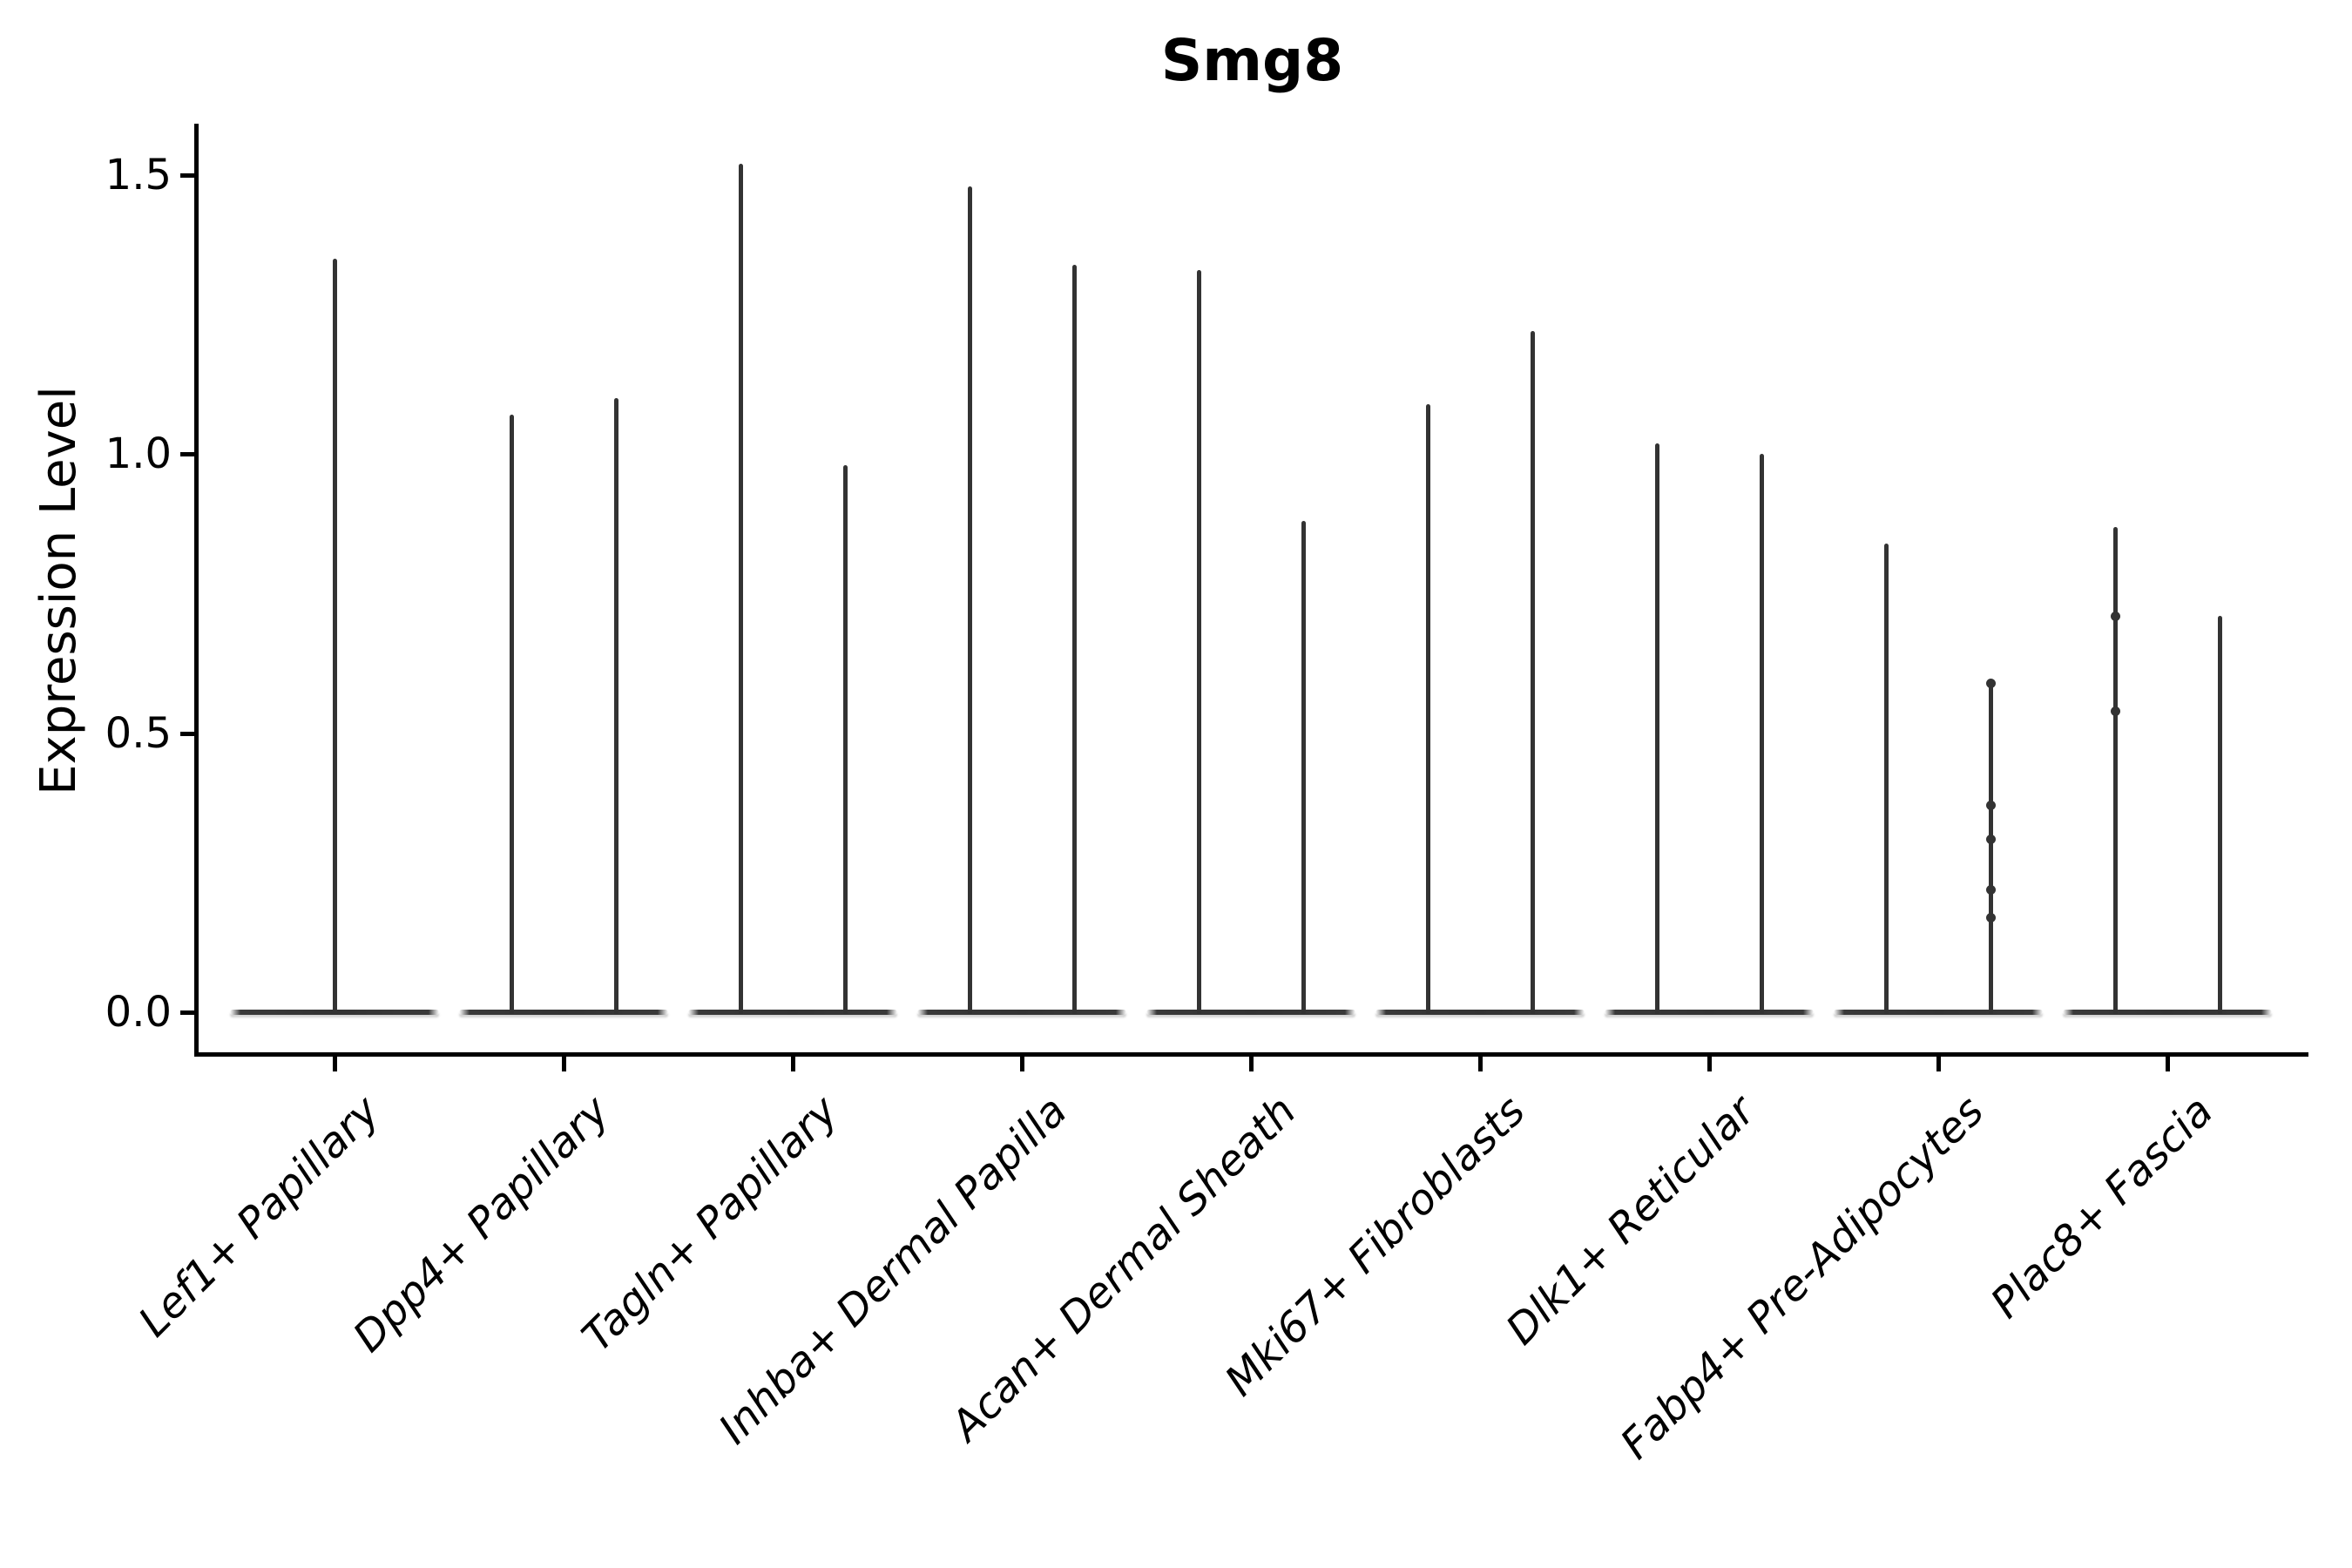  What do you see at coordinates (260, 1216) in the screenshot?
I see `x-tick-label: Lef1+ Papillary` at bounding box center [260, 1216].